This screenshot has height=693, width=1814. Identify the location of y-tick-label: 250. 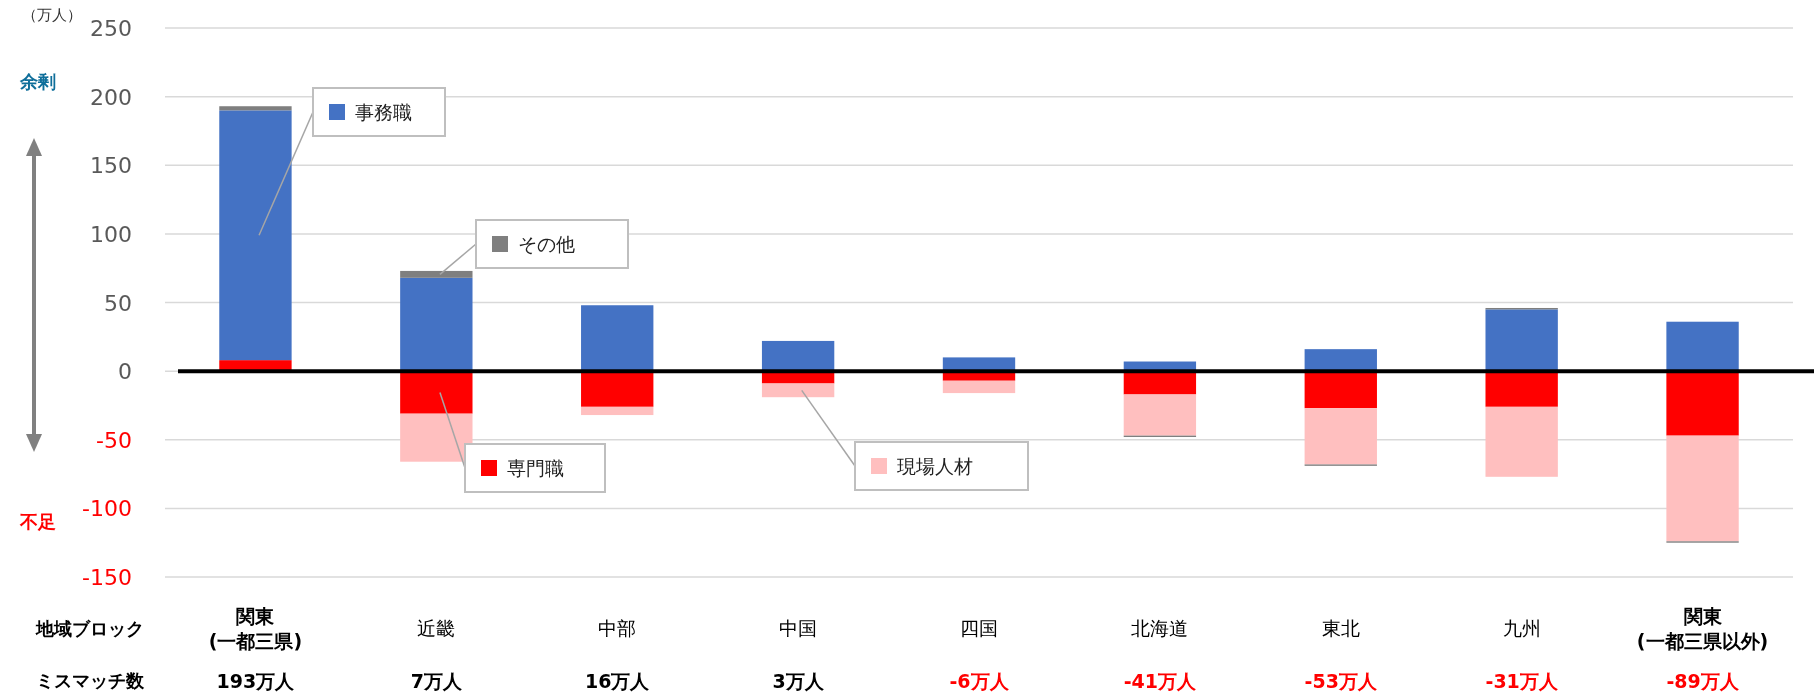
(111, 28).